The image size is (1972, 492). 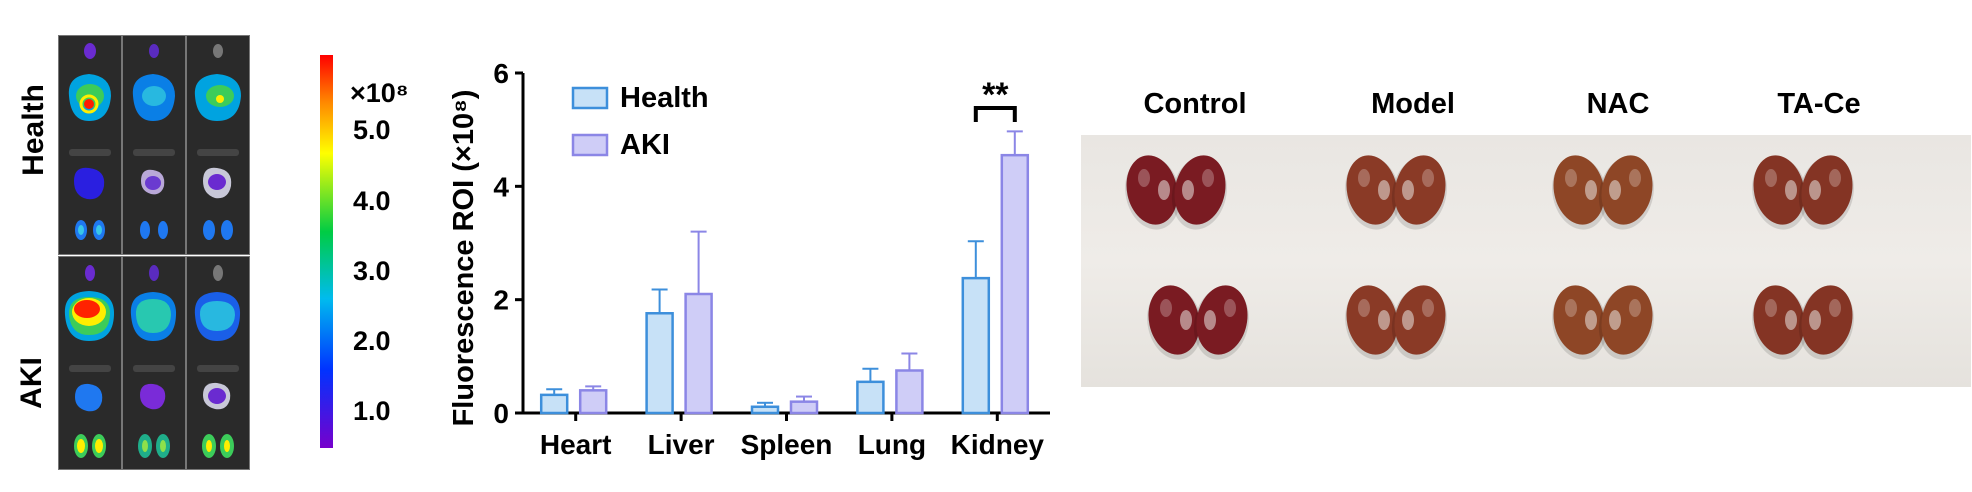 I want to click on colorbar-tick: 5.0, so click(x=372, y=130).